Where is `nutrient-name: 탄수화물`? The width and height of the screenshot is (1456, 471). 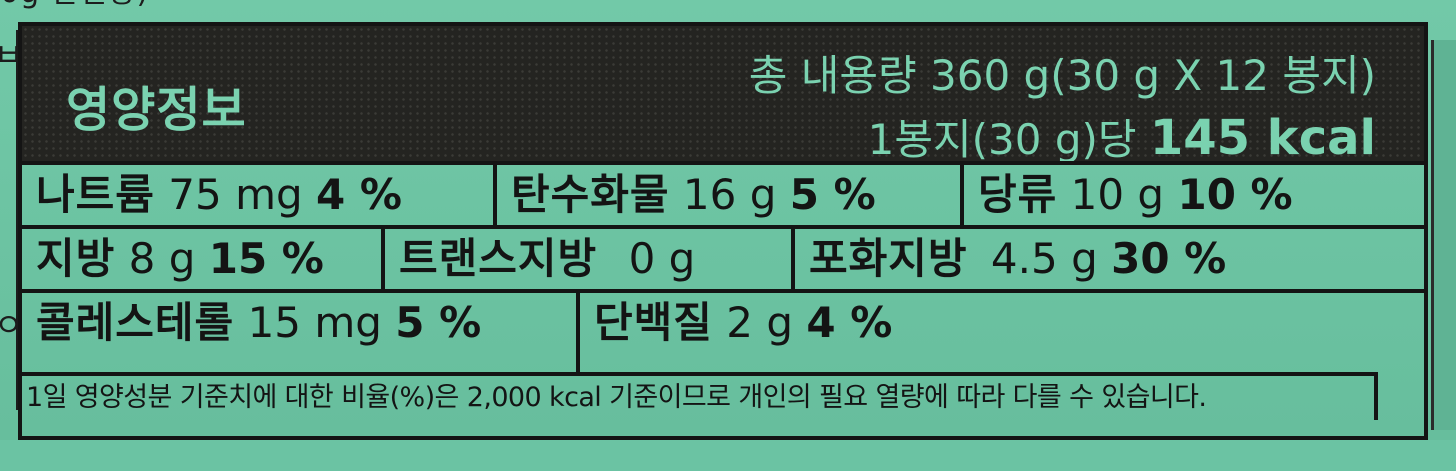 nutrient-name: 탄수화물 is located at coordinates (590, 194).